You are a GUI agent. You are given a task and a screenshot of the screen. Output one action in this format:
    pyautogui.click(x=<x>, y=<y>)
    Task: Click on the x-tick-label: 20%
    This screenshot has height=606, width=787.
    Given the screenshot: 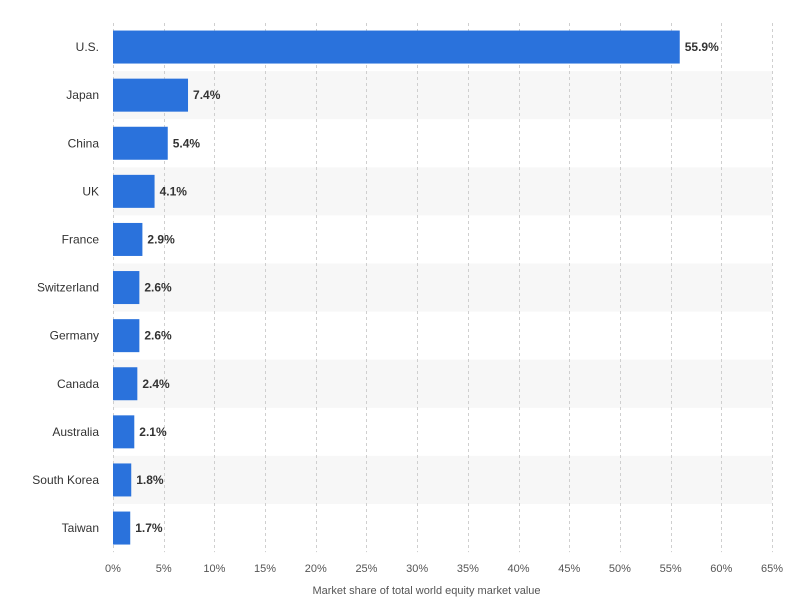 What is the action you would take?
    pyautogui.click(x=316, y=569)
    